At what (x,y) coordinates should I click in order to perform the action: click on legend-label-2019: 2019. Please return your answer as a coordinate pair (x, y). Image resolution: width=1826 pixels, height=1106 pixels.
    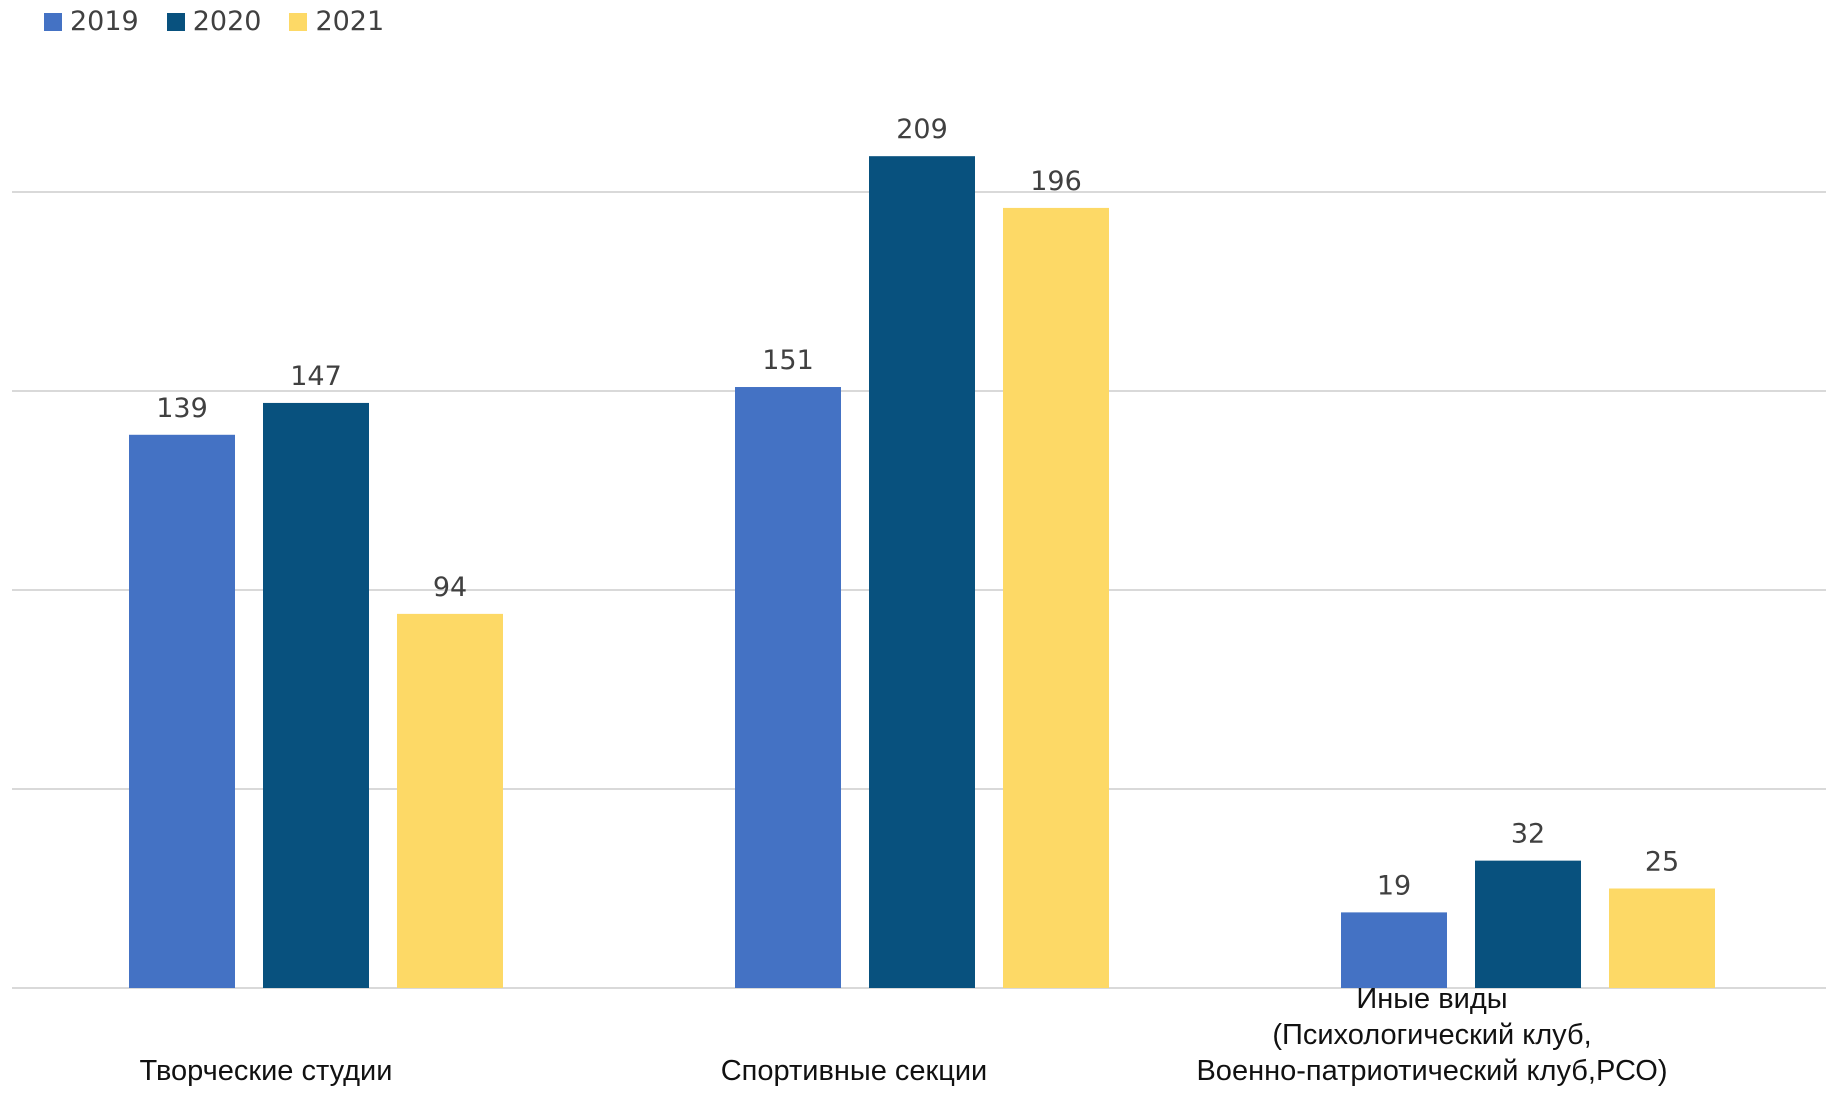
    Looking at the image, I should click on (104, 21).